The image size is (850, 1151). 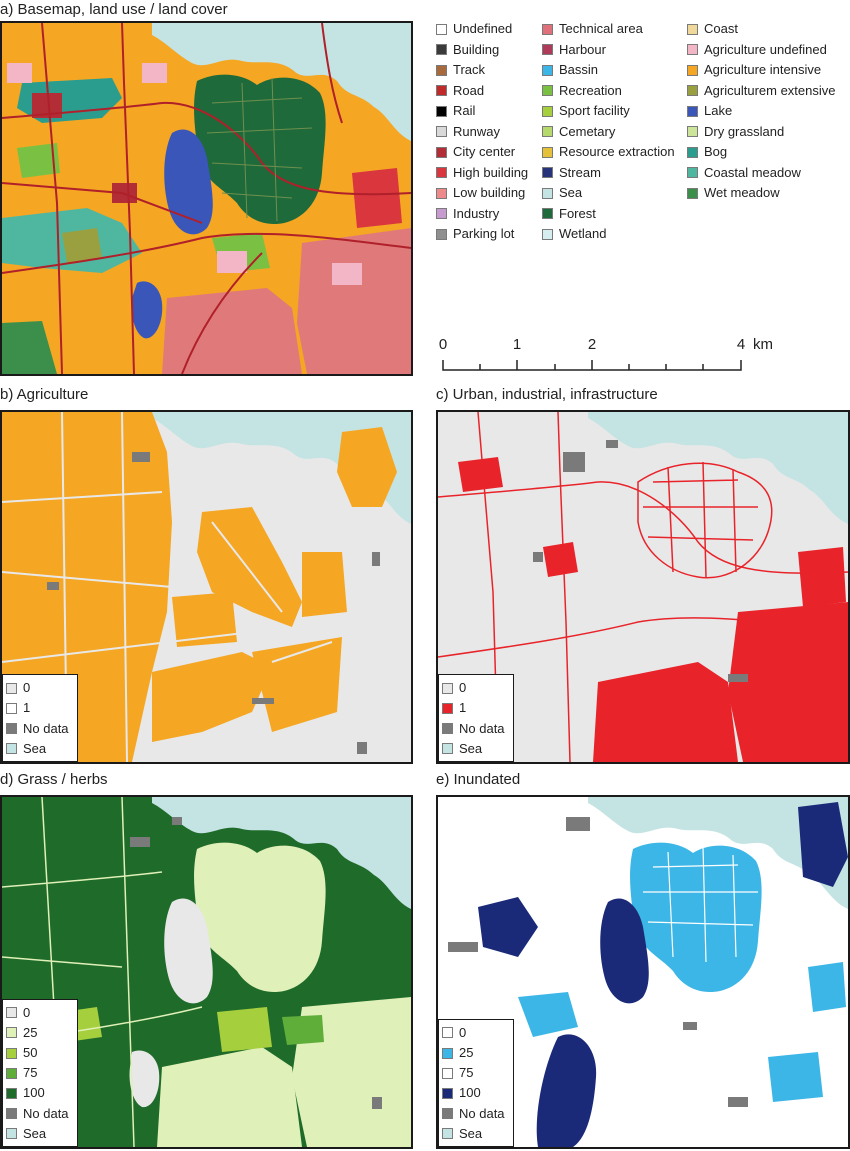 I want to click on legend-label: Technical area, so click(x=601, y=28).